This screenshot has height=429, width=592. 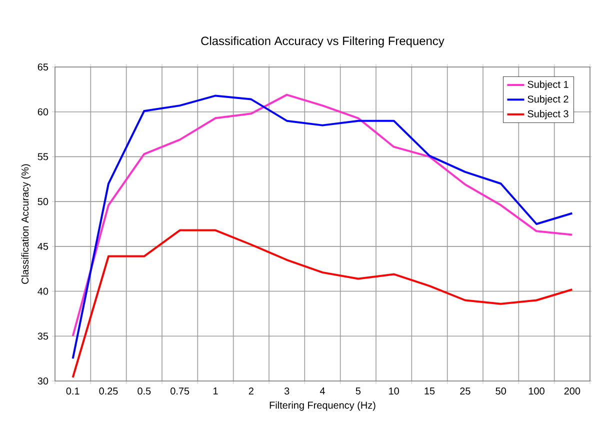 What do you see at coordinates (572, 391) in the screenshot?
I see `x-tick-label: 200` at bounding box center [572, 391].